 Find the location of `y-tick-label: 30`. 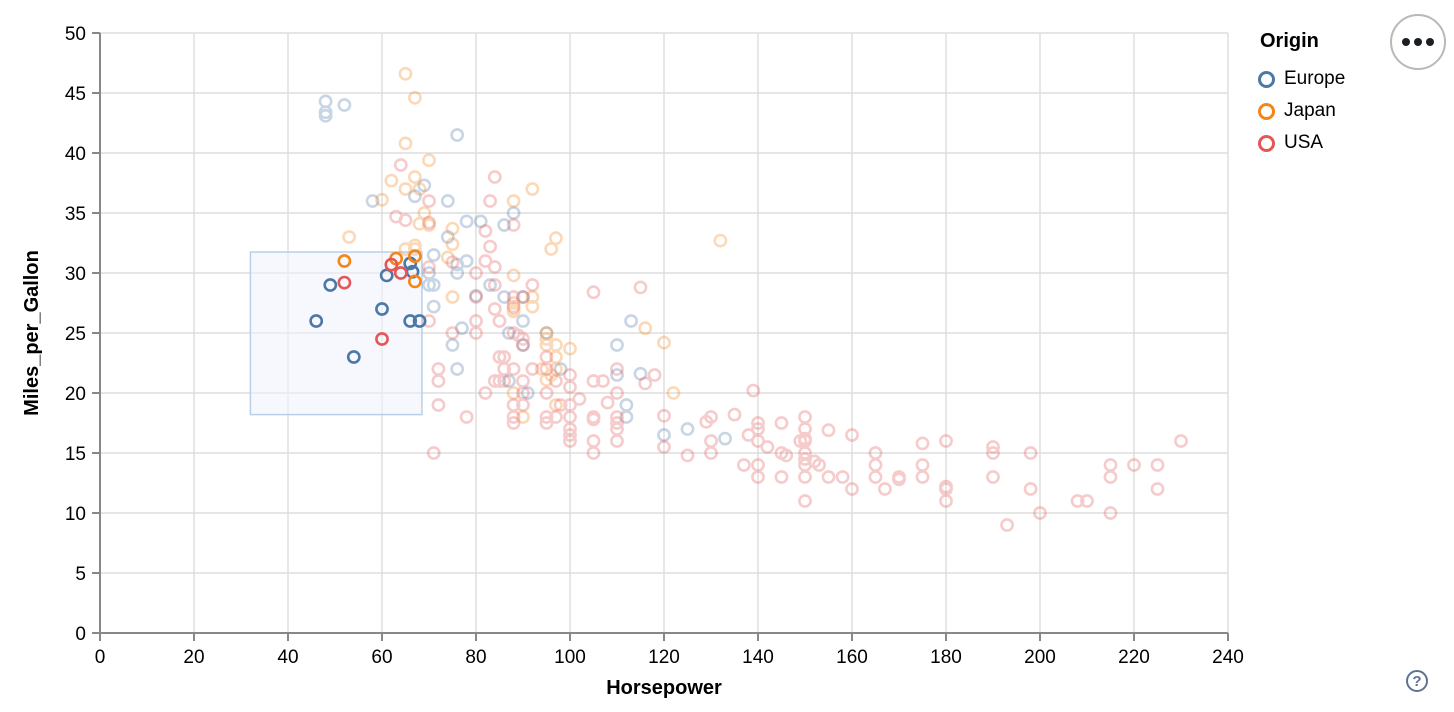

y-tick-label: 30 is located at coordinates (75, 274).